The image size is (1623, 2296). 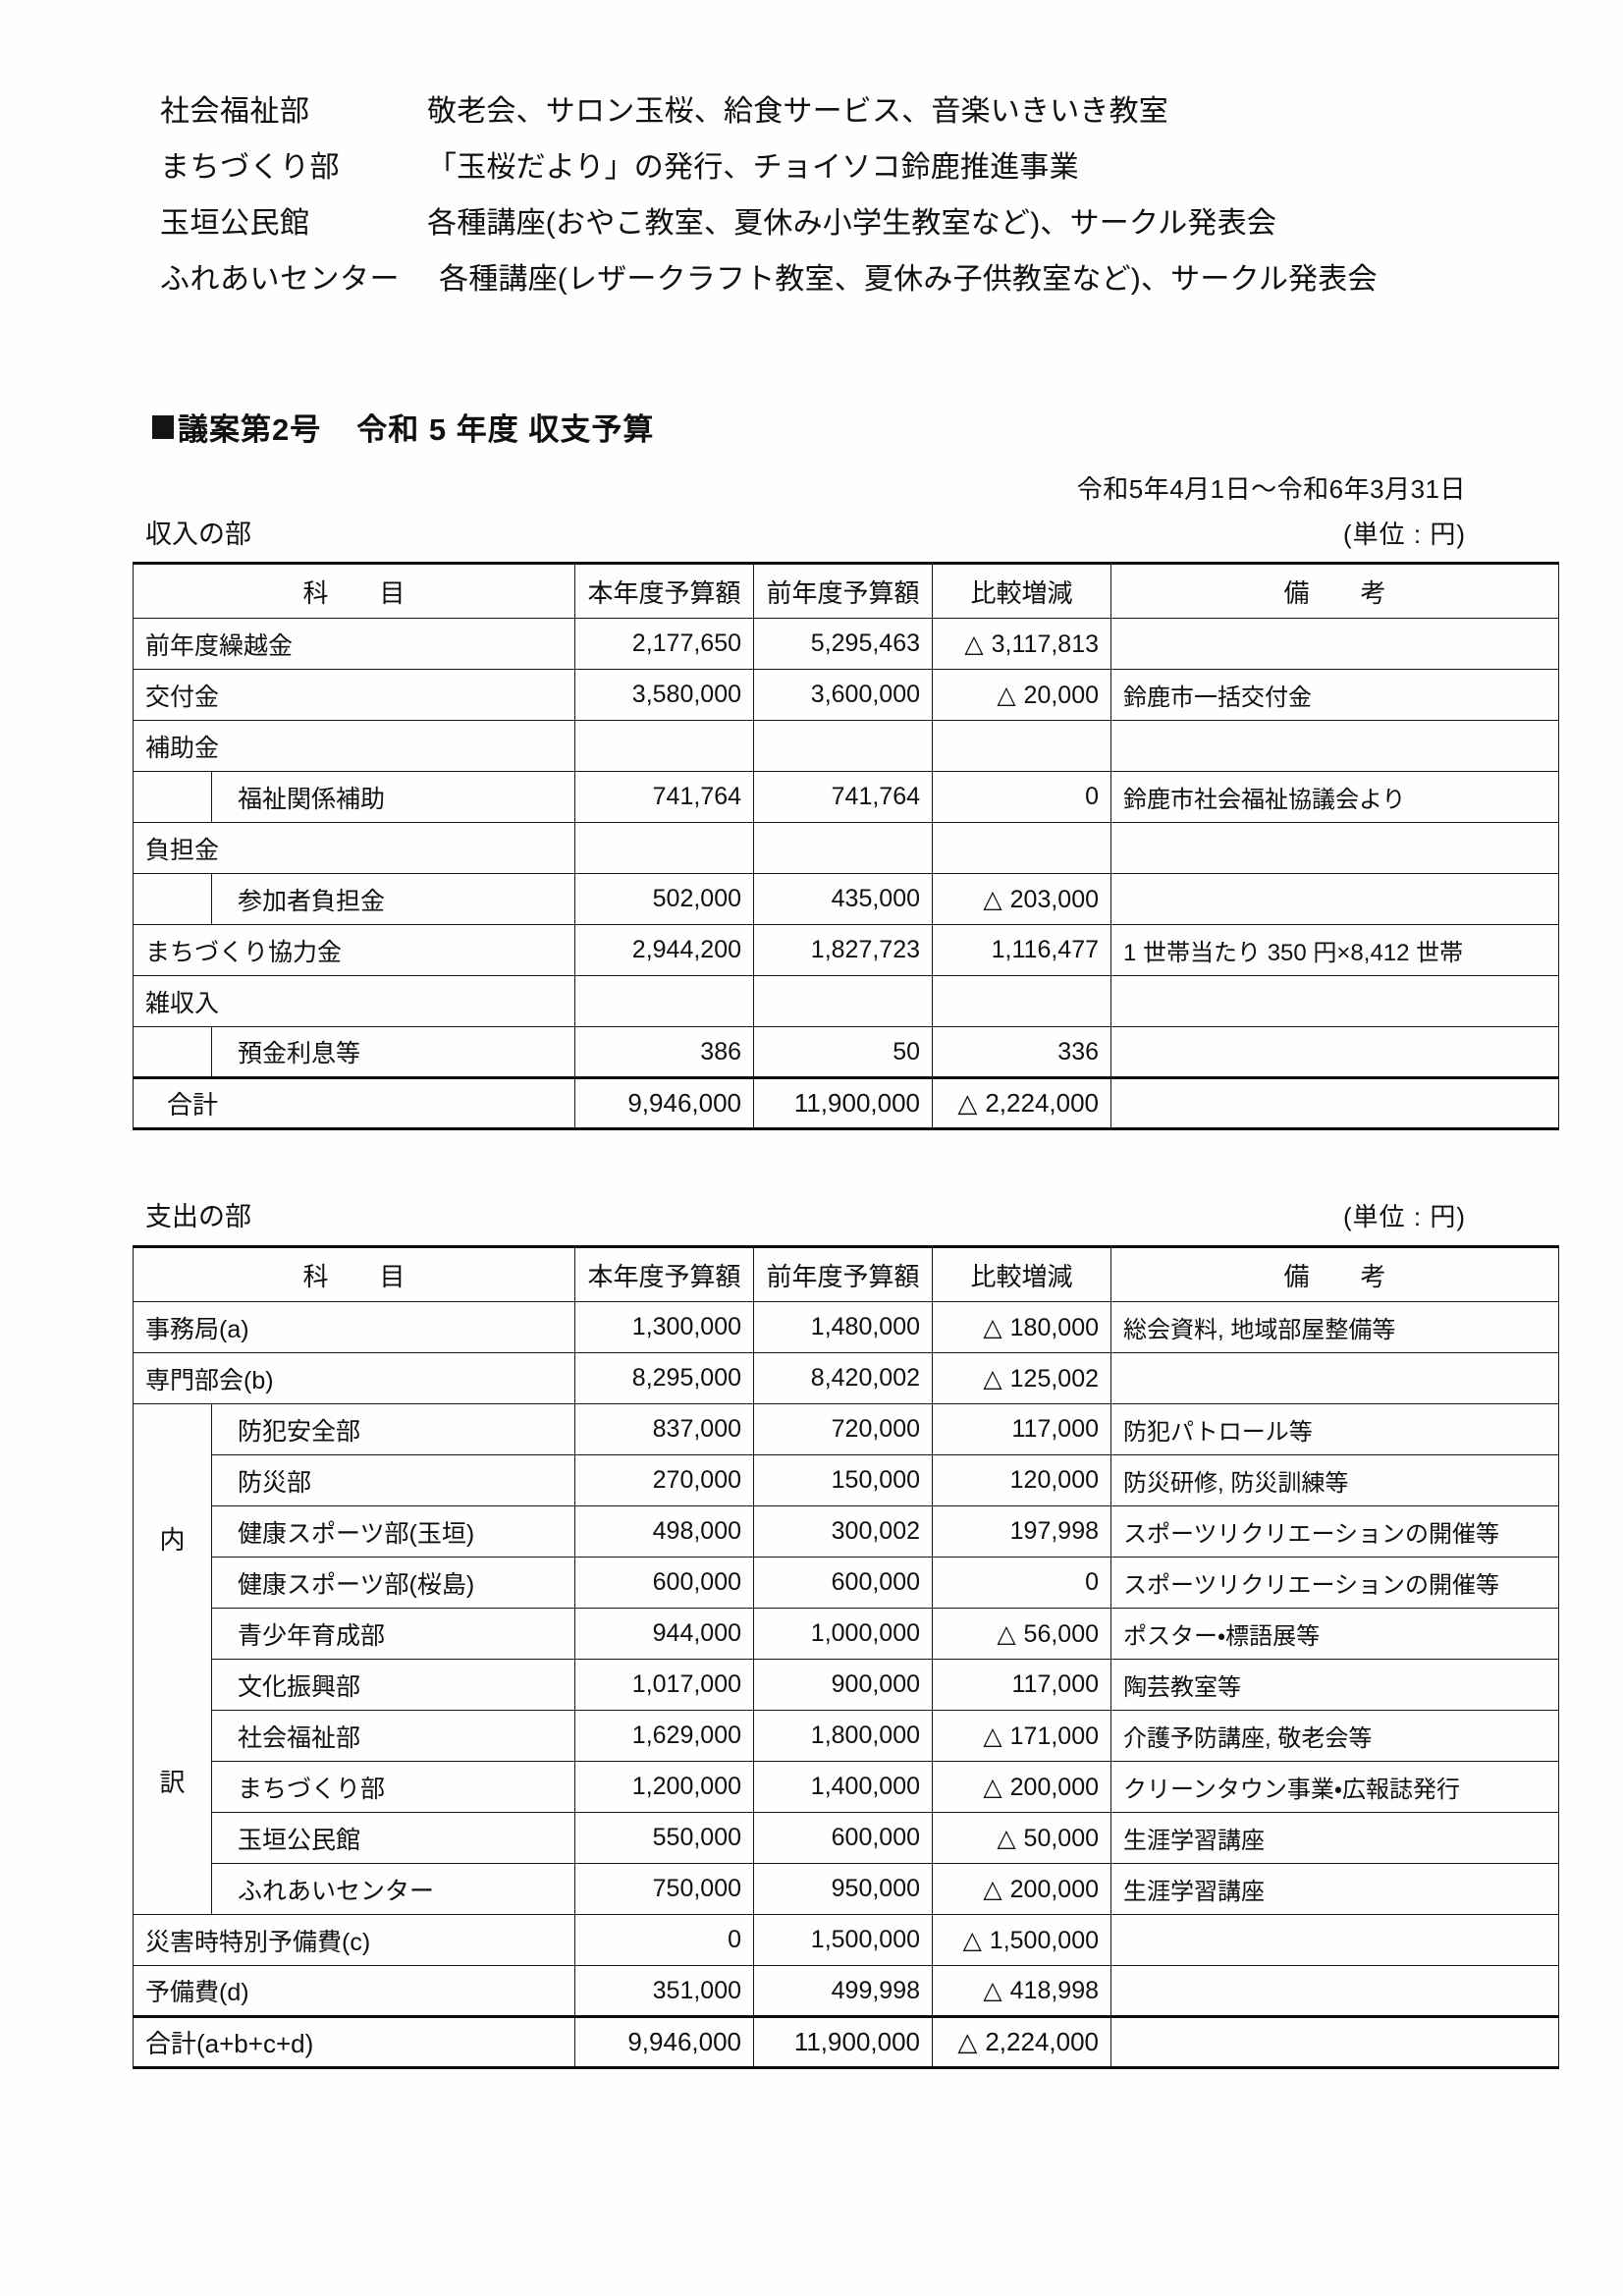 I want to click on table-row: ふれあいセンター 750,000 950,000 △ 200,000 生涯学習講座, so click(x=847, y=1889).